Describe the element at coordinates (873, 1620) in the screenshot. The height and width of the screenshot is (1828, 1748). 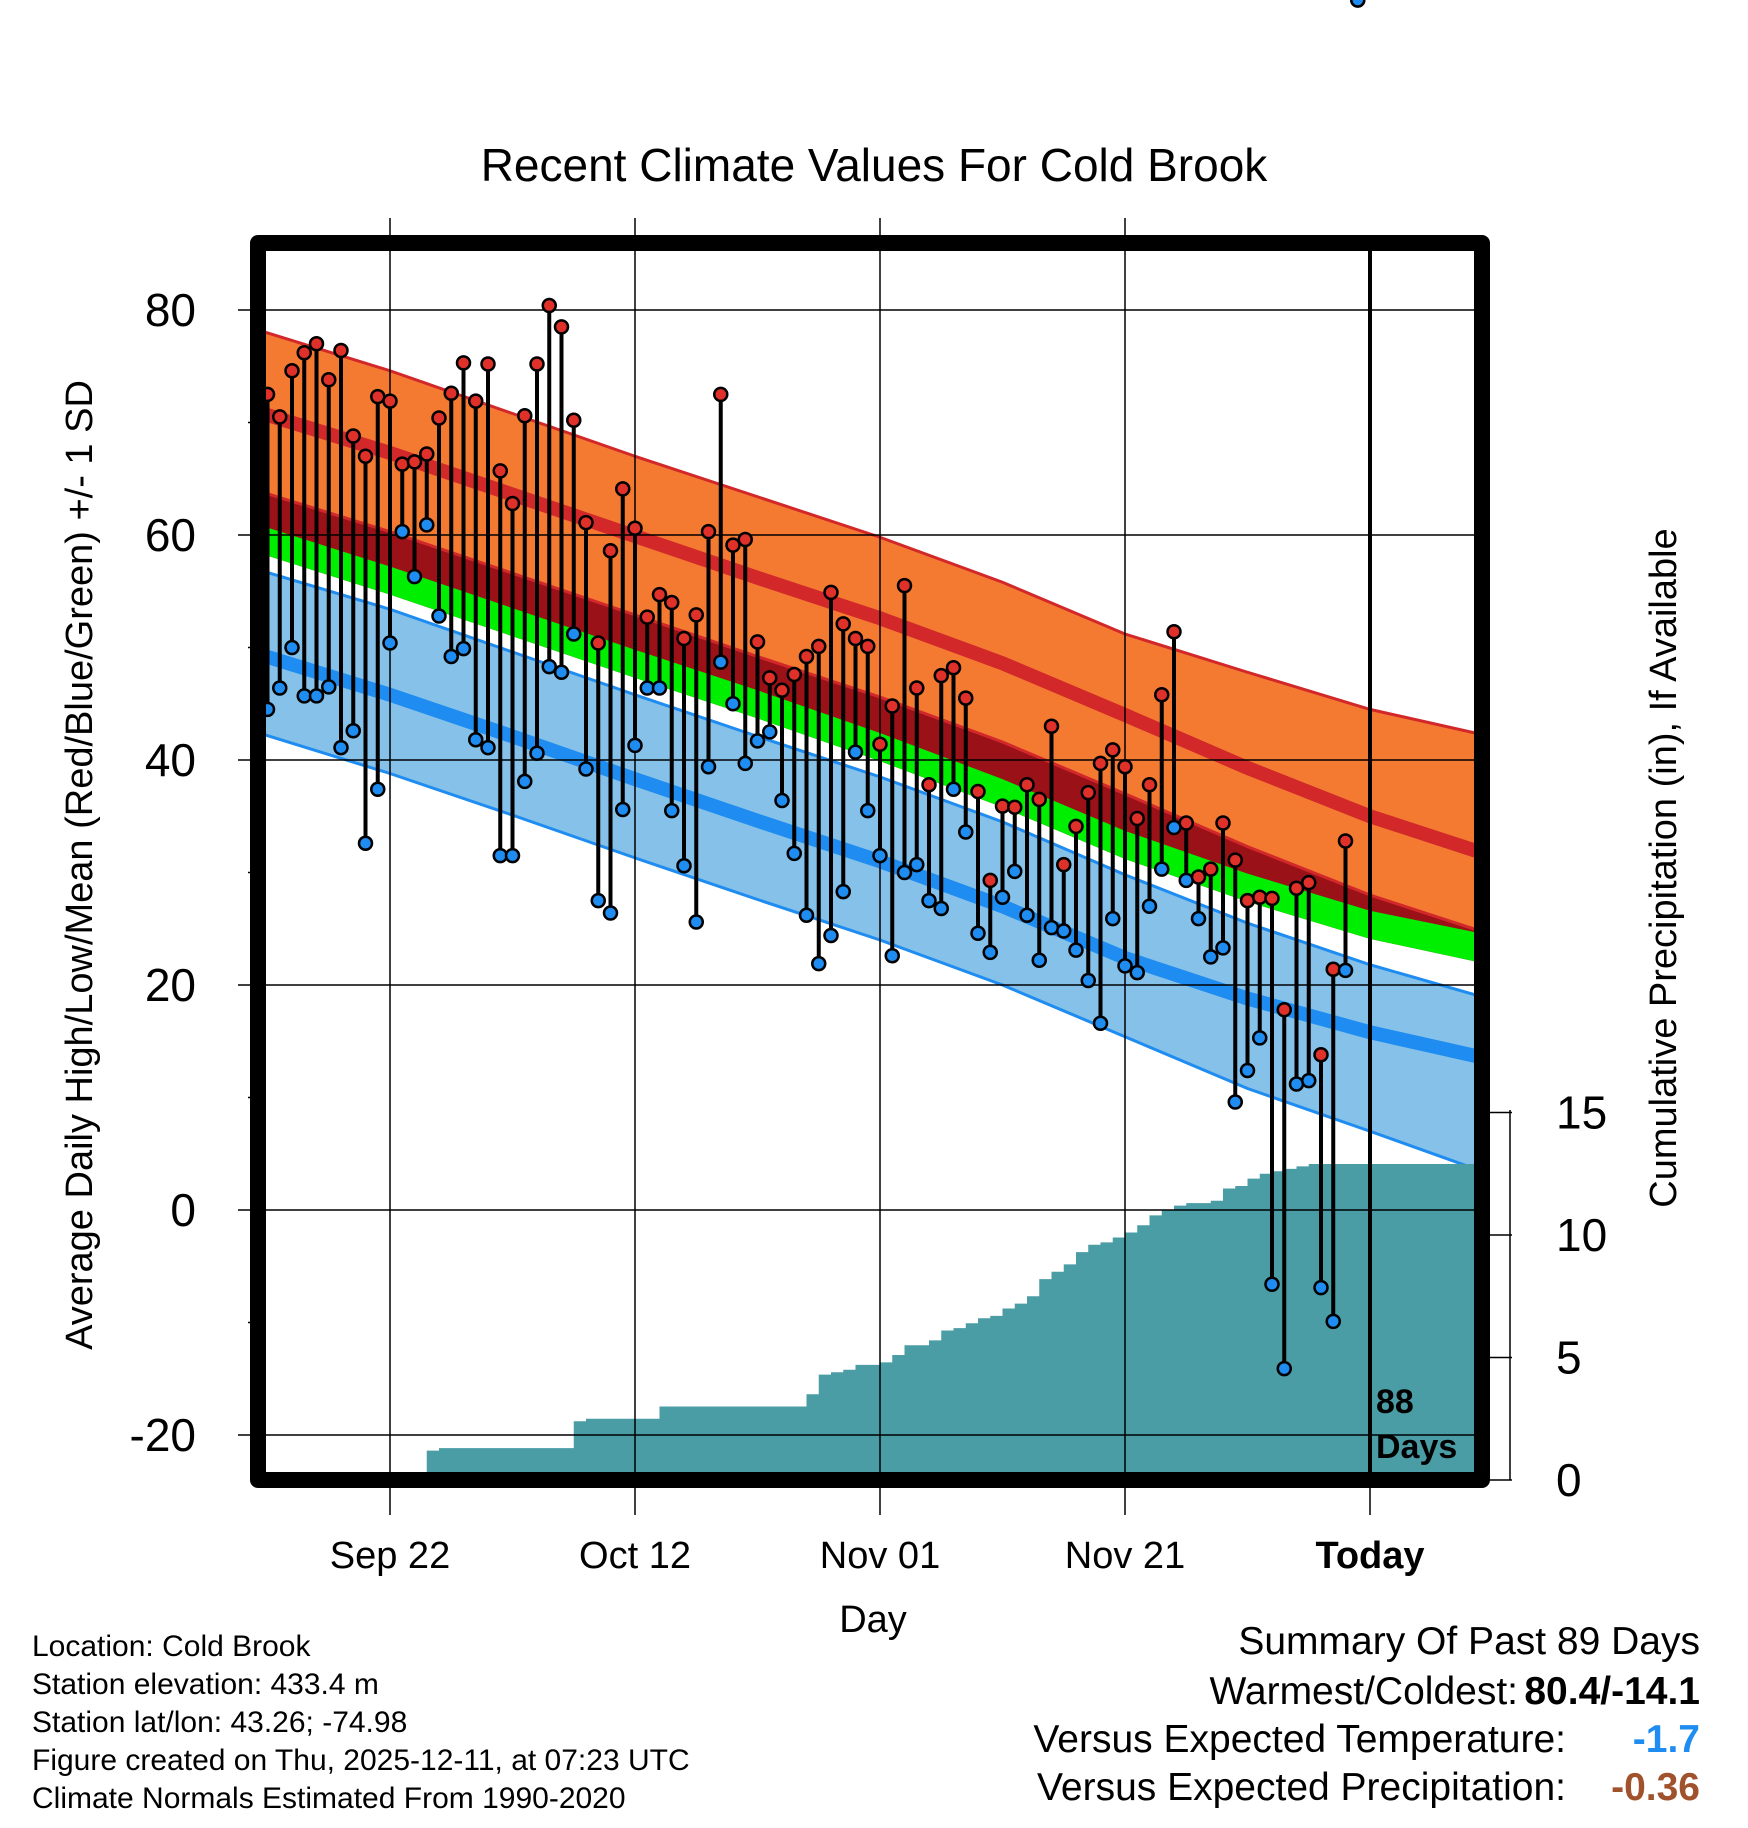
I see `x-axis-title: Day` at that location.